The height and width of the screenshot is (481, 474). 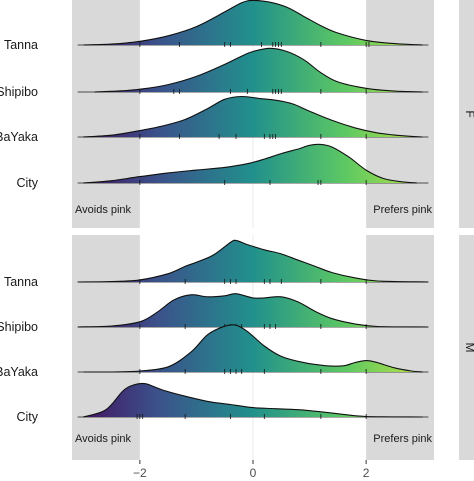 I want to click on strip-label-f: F, so click(x=468, y=113).